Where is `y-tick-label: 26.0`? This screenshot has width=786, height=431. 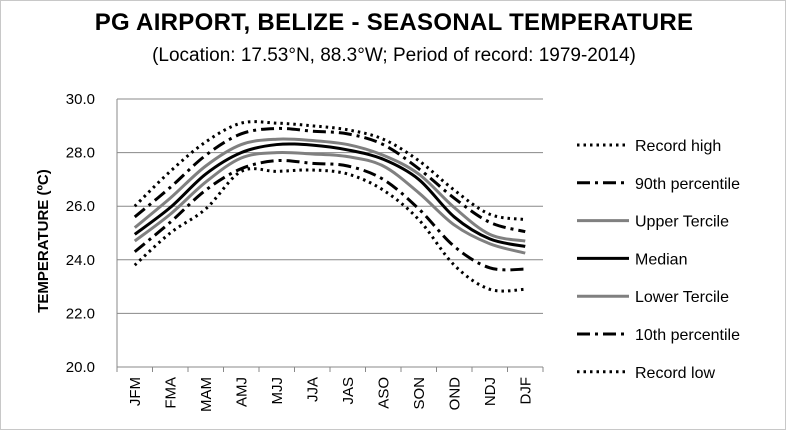 y-tick-label: 26.0 is located at coordinates (80, 206).